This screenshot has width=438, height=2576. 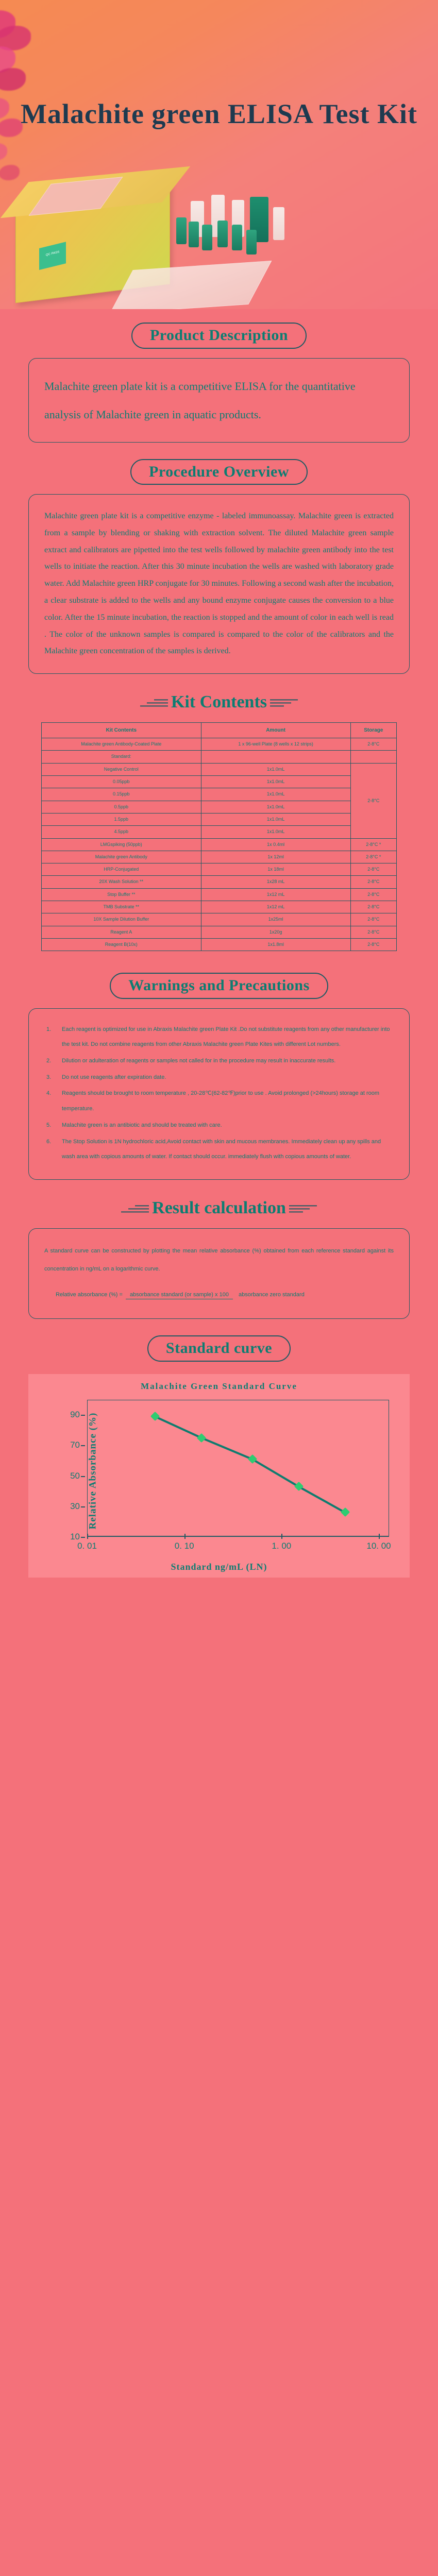 What do you see at coordinates (275, 870) in the screenshot?
I see `cell-amount: 1x 18ml` at bounding box center [275, 870].